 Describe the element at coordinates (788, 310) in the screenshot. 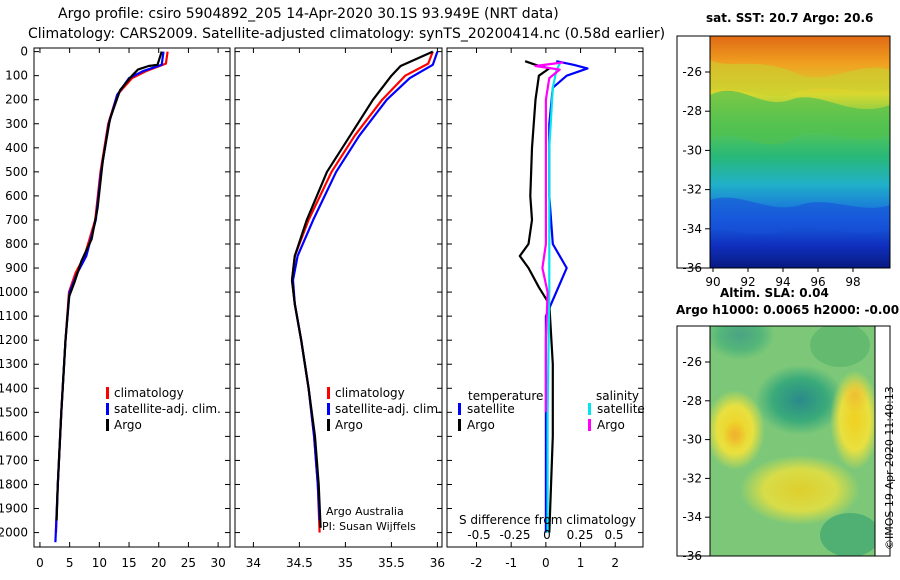

I see `sla-map-subtitle: Argo h1000: 0.0065 h2000: -0.0023` at that location.